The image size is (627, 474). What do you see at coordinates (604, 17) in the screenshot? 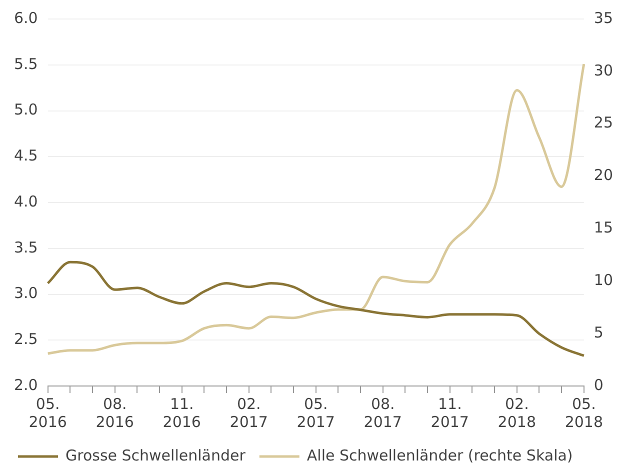
I see `y2-tick-label: 35` at bounding box center [604, 17].